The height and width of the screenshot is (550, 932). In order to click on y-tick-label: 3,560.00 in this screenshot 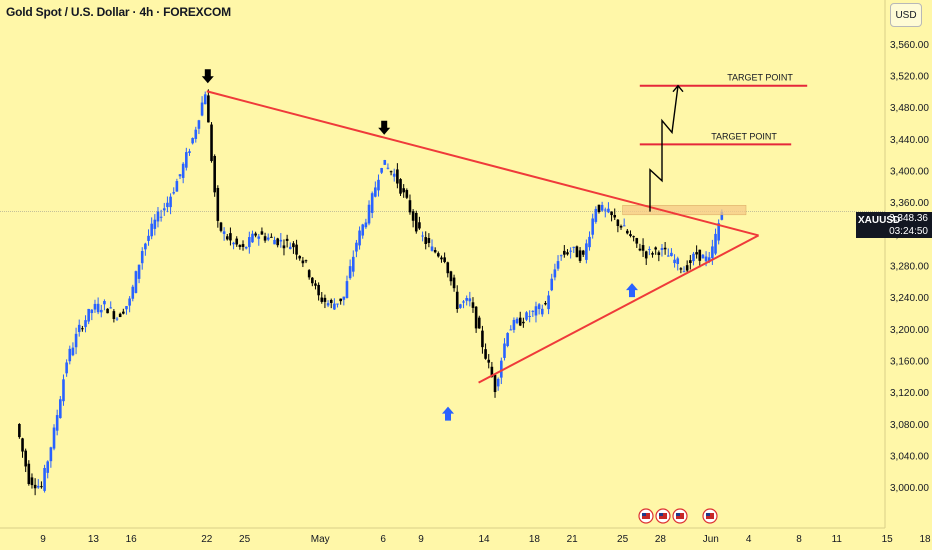, I will do `click(909, 45)`.